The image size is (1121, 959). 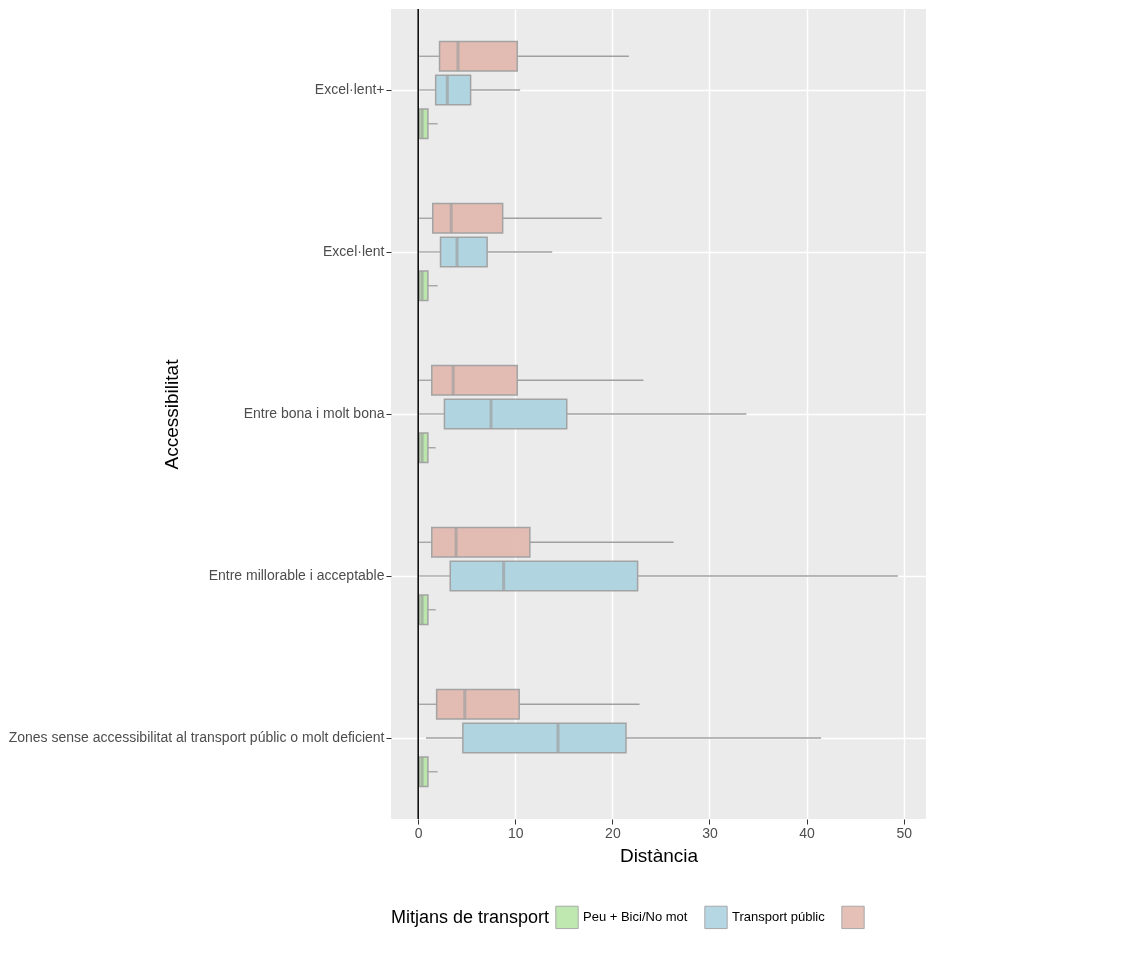 I want to click on x-tick-label: 50, so click(x=904, y=832).